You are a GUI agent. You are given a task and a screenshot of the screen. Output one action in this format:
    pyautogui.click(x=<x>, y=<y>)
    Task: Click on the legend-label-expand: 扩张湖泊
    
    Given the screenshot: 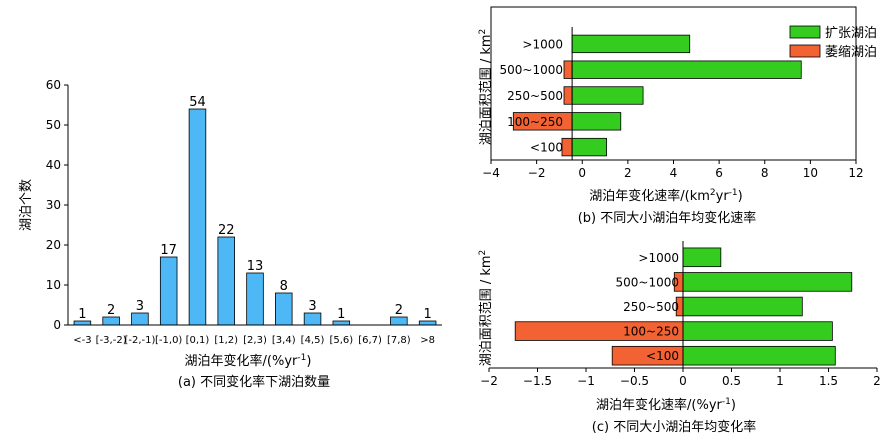 What is the action you would take?
    pyautogui.click(x=851, y=33)
    